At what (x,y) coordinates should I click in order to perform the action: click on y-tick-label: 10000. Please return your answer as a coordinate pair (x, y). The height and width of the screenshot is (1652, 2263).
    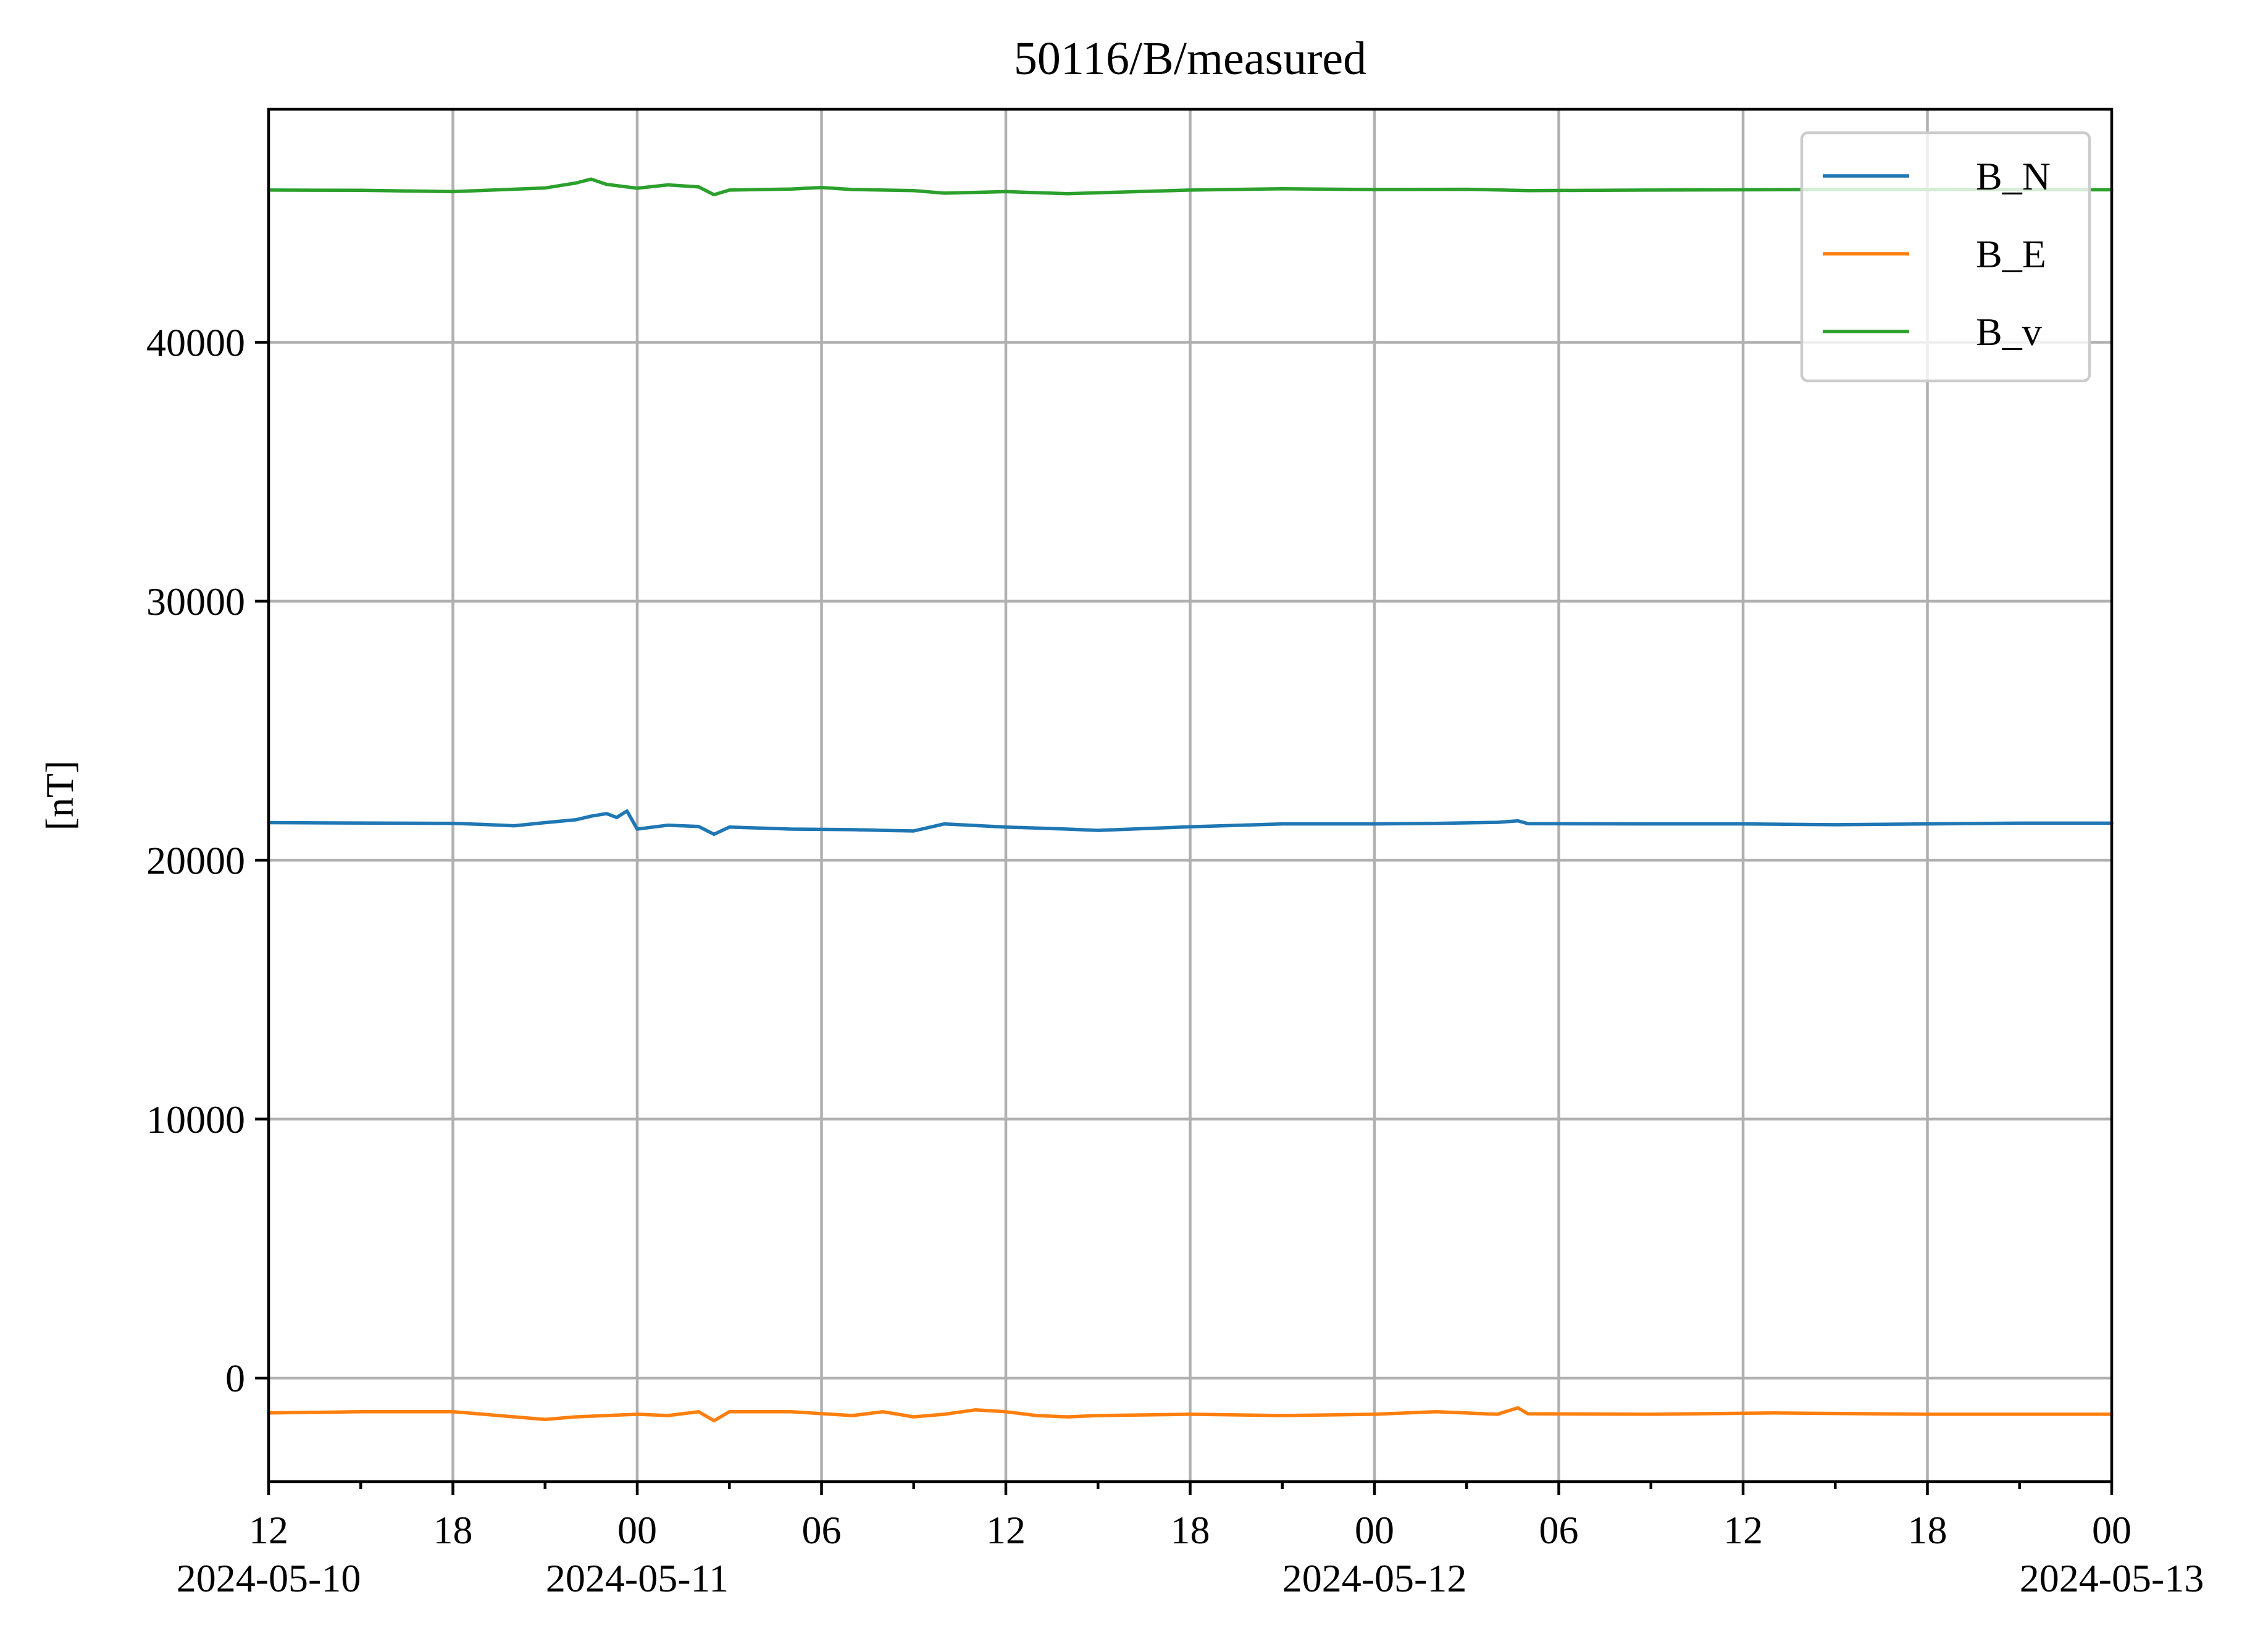
    Looking at the image, I should click on (195, 1119).